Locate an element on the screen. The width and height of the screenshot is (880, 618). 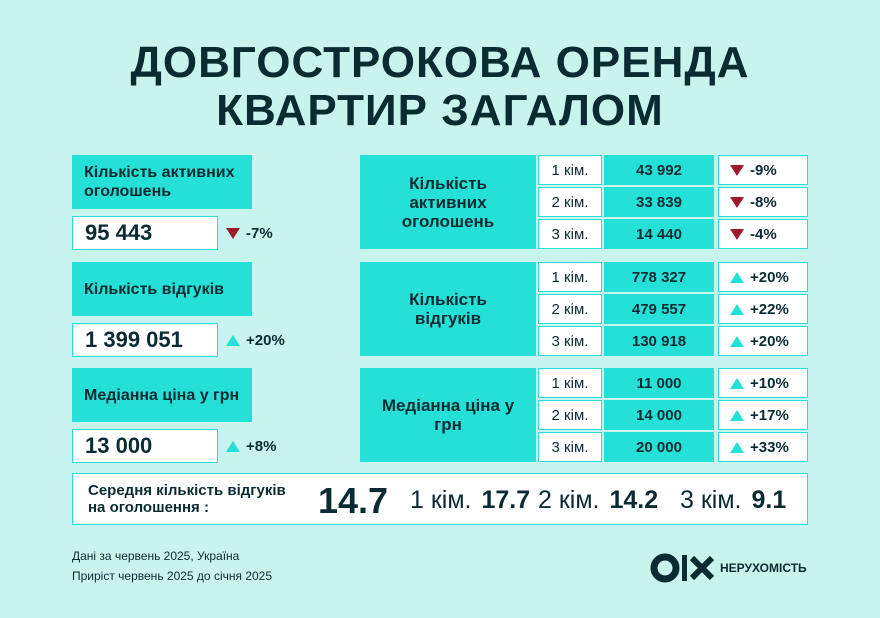
avg-value: 14.2 is located at coordinates (634, 499).